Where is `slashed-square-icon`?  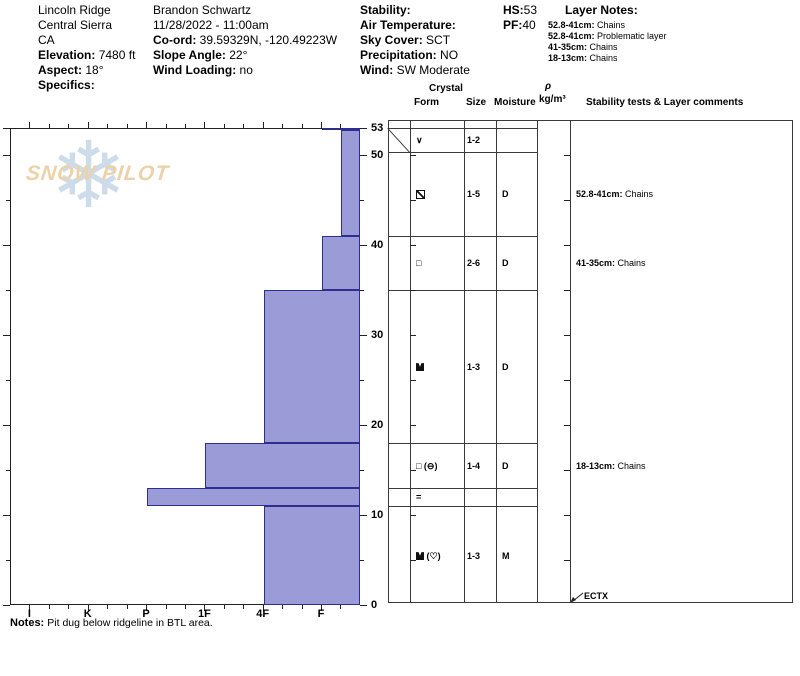 slashed-square-icon is located at coordinates (420, 195).